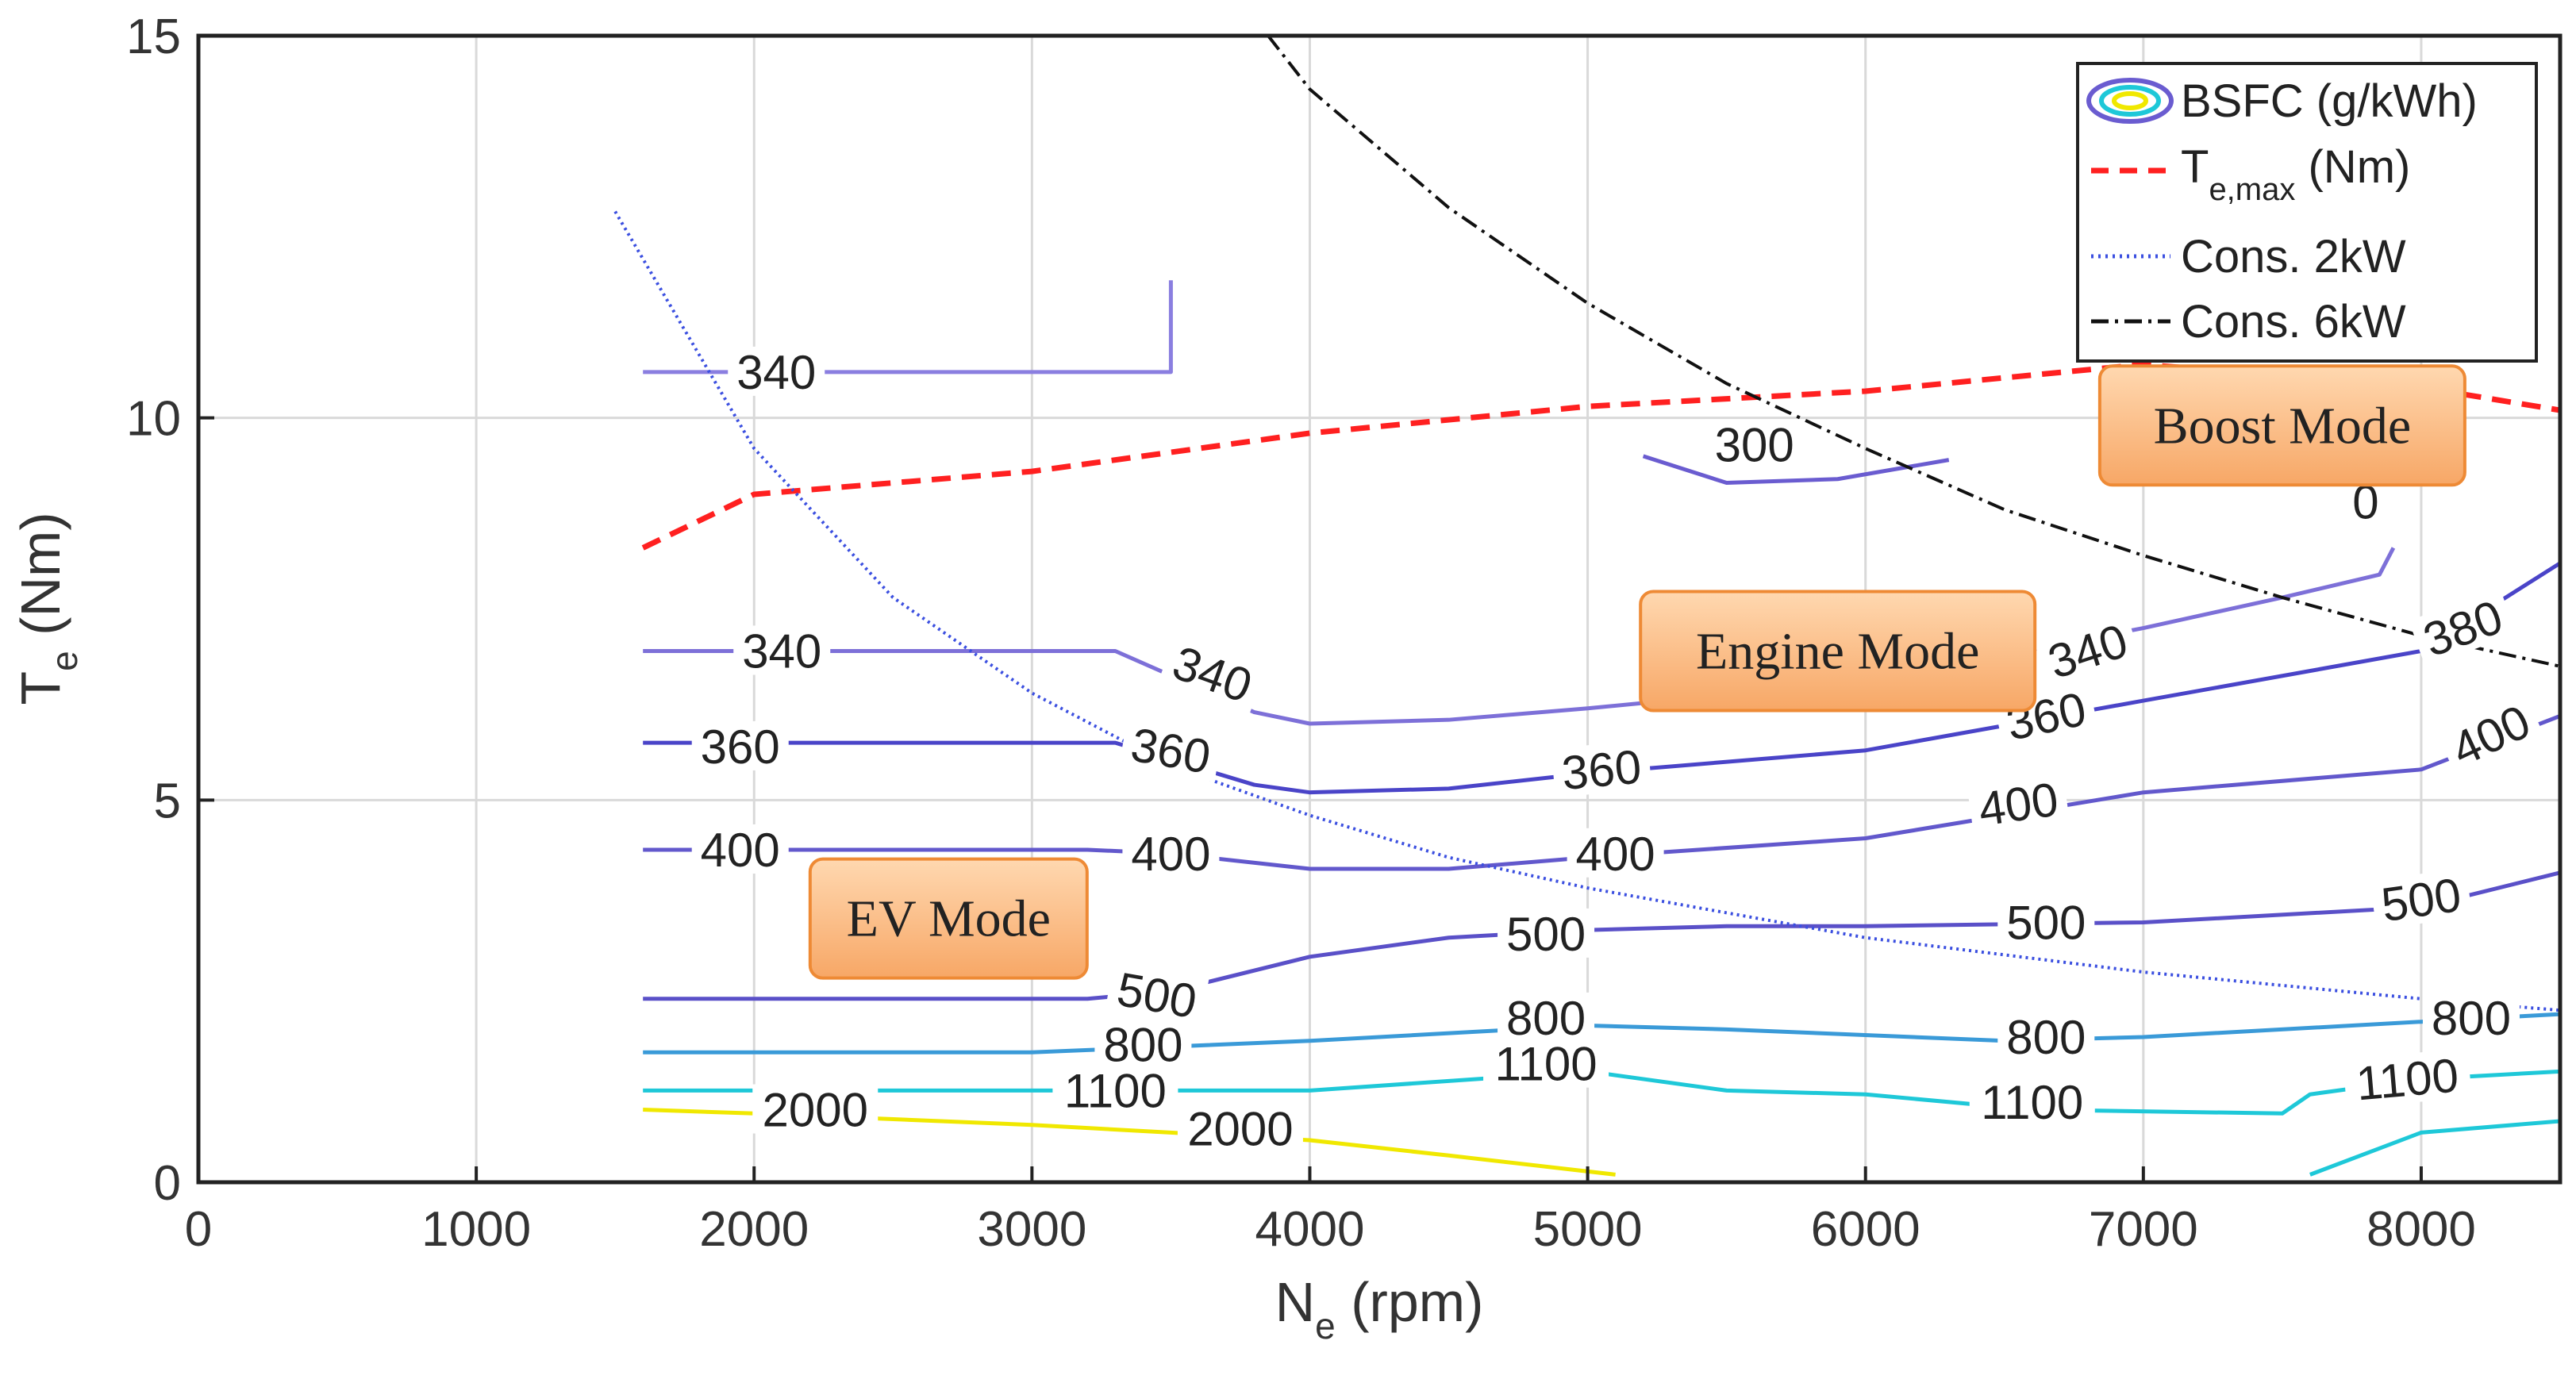 This screenshot has width=2576, height=1383. What do you see at coordinates (2293, 322) in the screenshot?
I see `legend-label-cons6kw: Cons. 6kW` at bounding box center [2293, 322].